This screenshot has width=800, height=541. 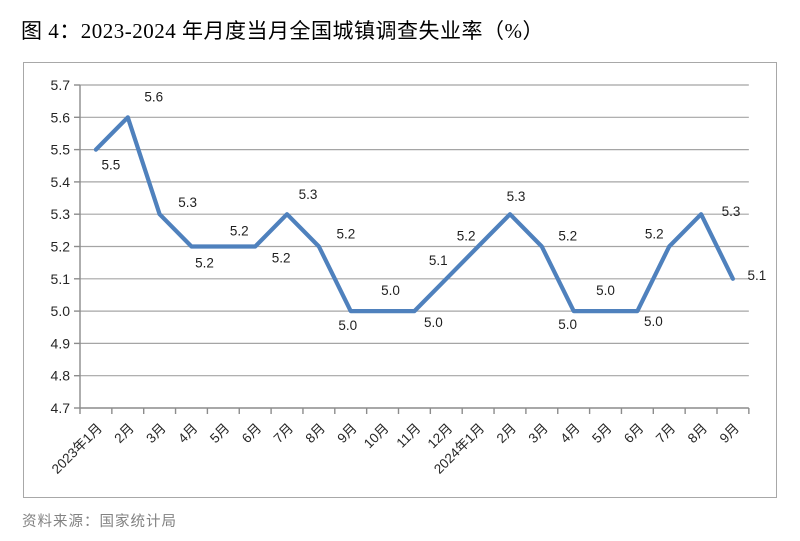 I want to click on x-axis-category-label: 2023年1月, so click(x=77, y=449).